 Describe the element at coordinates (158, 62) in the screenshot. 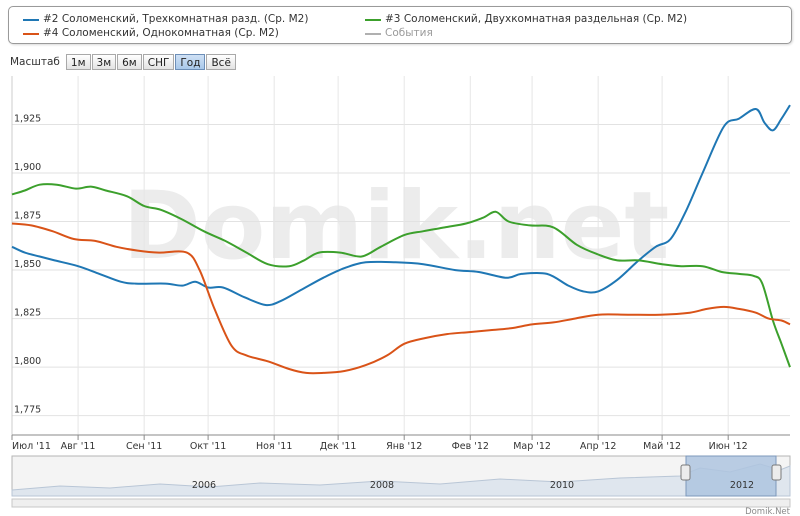

I see `zoom-button-ytd: СНГ` at that location.